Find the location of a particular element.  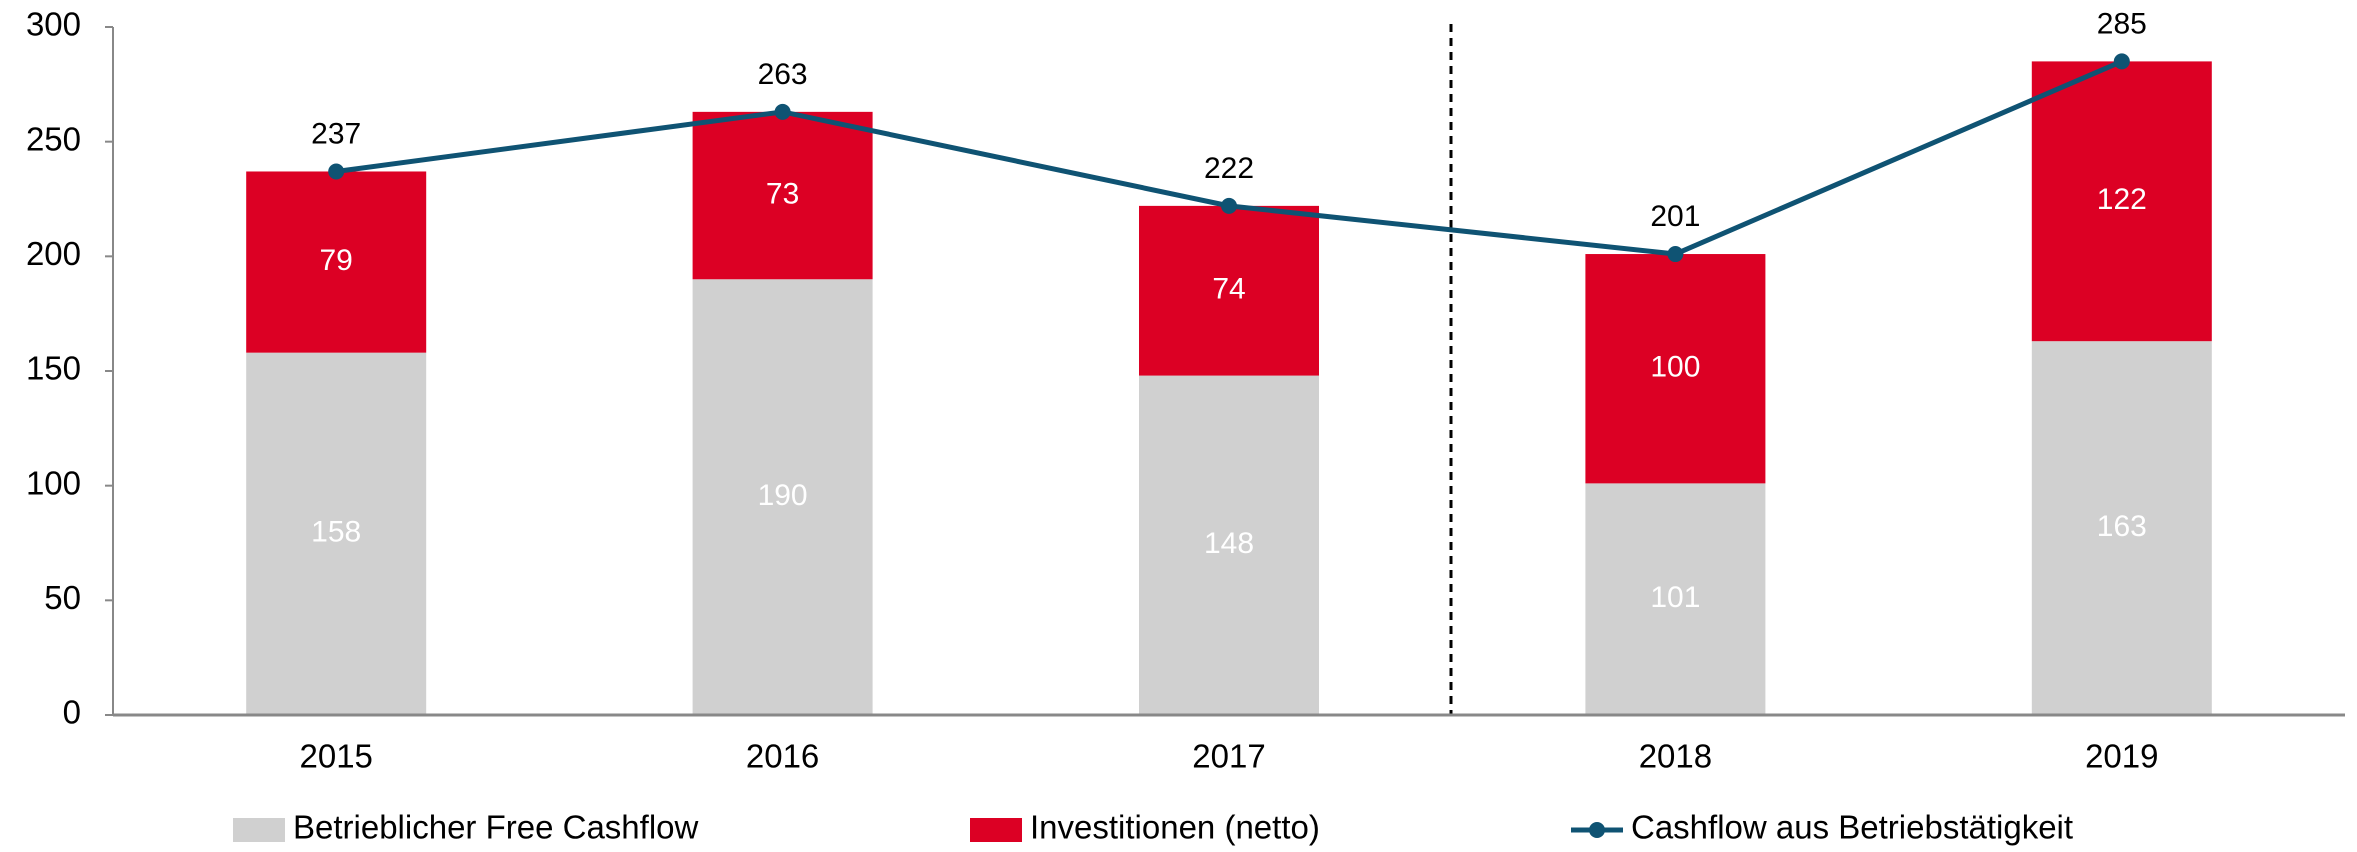

line-value-label: 263 is located at coordinates (783, 74).